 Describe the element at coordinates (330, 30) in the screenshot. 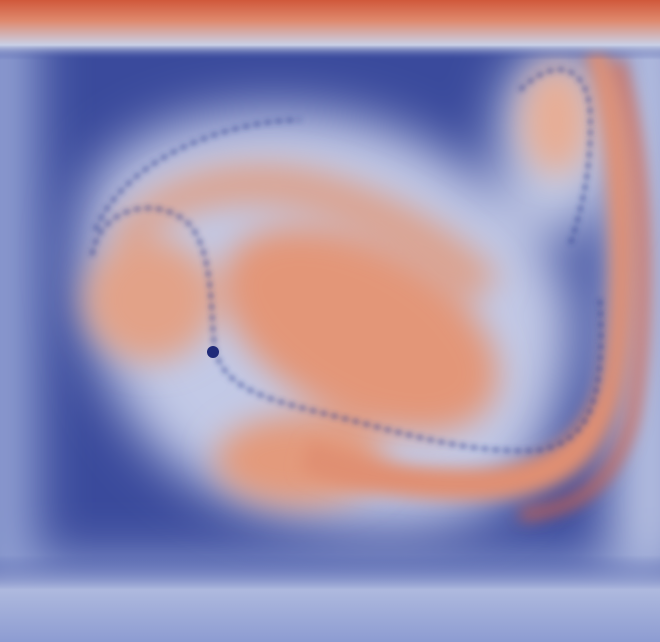

I see `top-wall-band` at that location.